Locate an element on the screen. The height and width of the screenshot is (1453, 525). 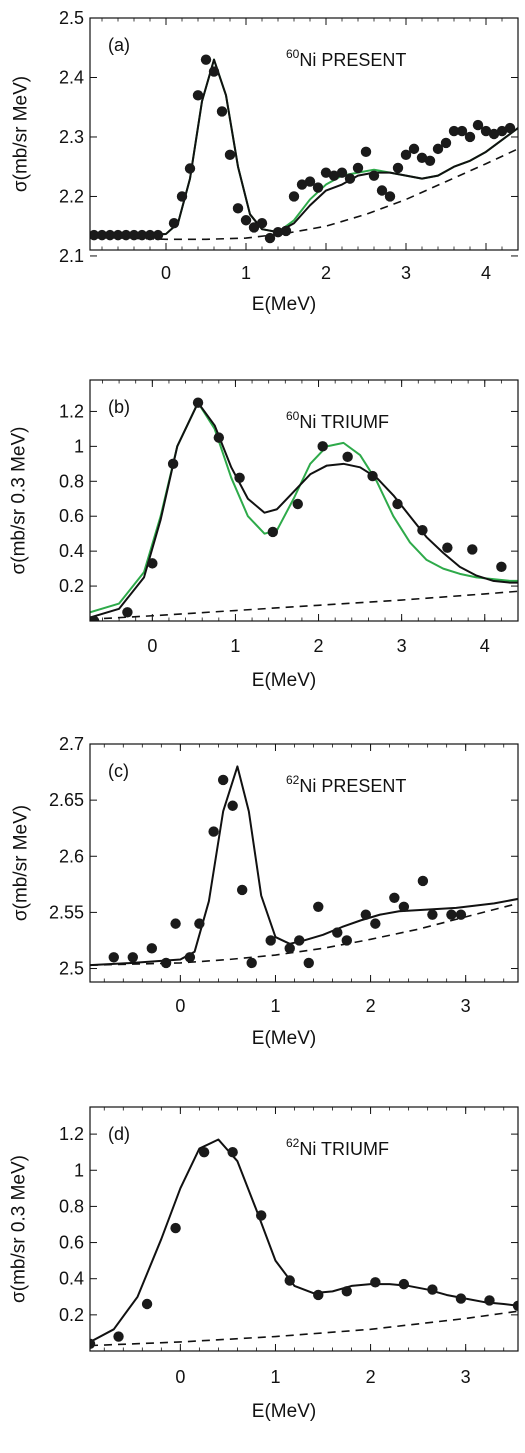
isotope-text: Ni PRESENT is located at coordinates (352, 786).